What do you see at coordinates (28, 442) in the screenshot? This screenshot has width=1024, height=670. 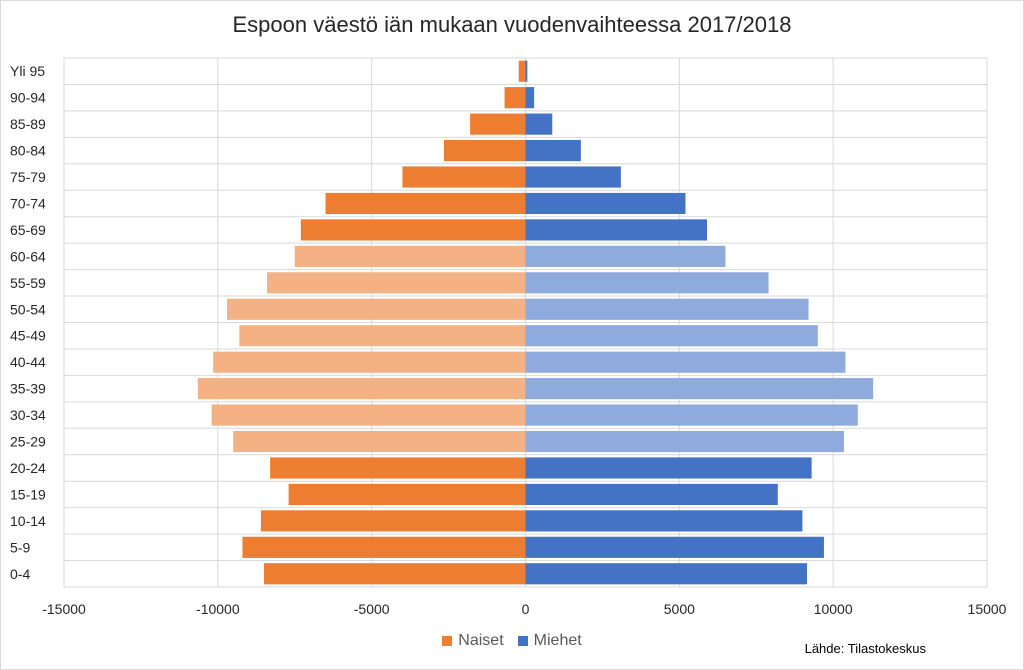 I see `y-tick-label: 25-29` at bounding box center [28, 442].